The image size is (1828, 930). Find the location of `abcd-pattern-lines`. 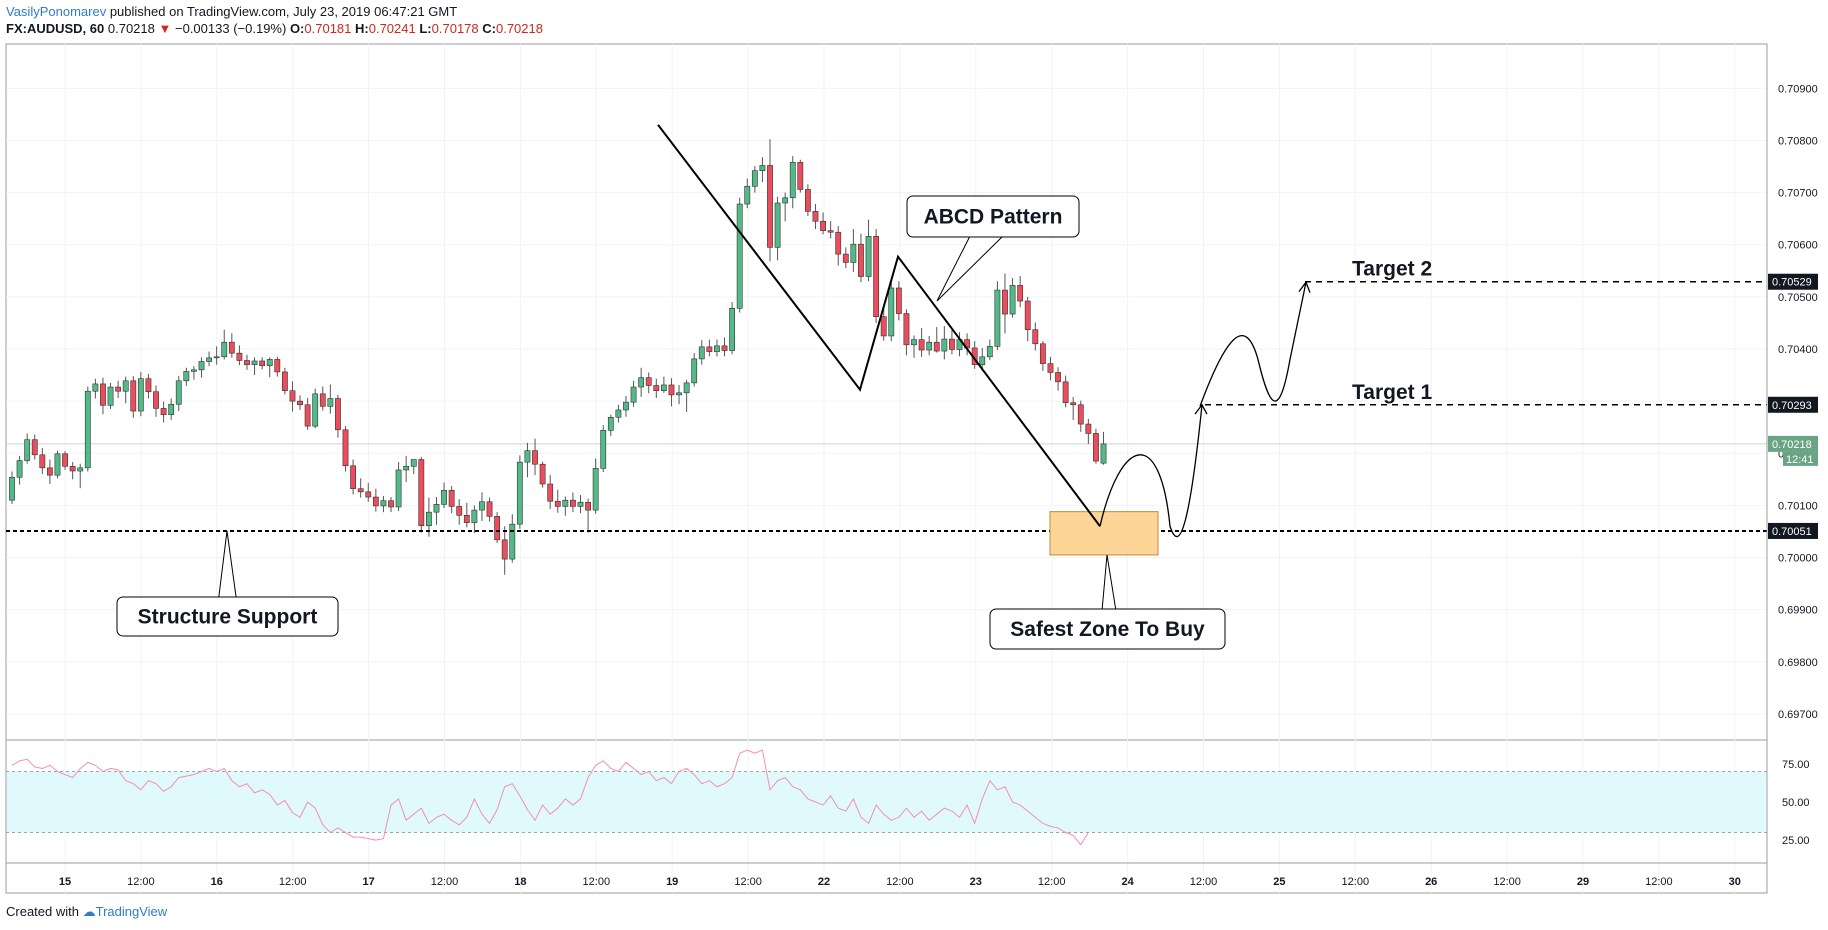

abcd-pattern-lines is located at coordinates (879, 325).